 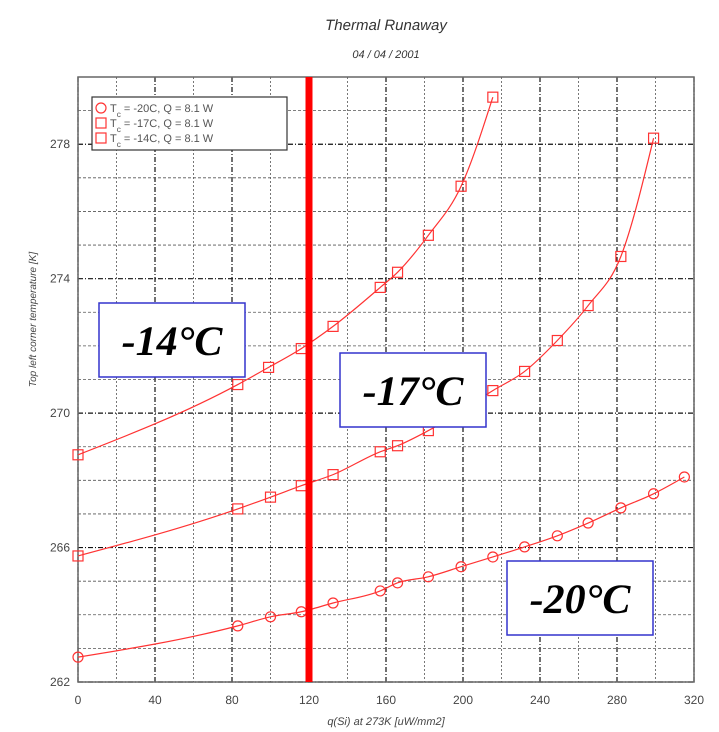 What do you see at coordinates (617, 700) in the screenshot?
I see `x-tick-label: 280` at bounding box center [617, 700].